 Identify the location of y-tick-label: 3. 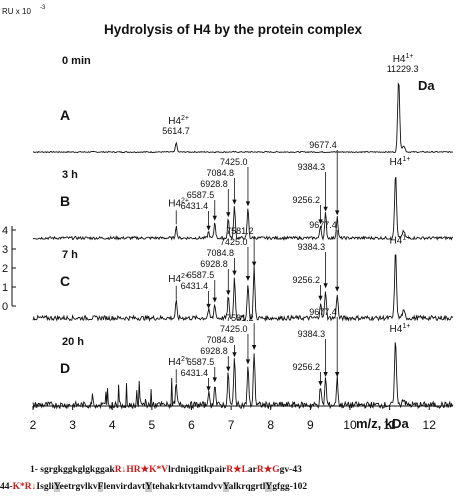
(5, 250).